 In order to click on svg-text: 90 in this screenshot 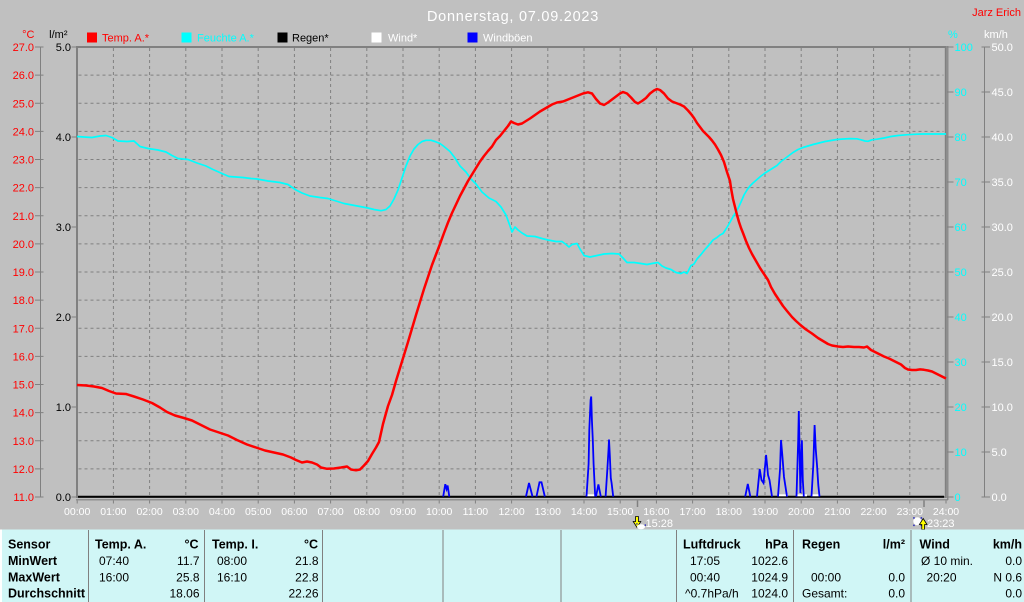, I will do `click(961, 93)`.